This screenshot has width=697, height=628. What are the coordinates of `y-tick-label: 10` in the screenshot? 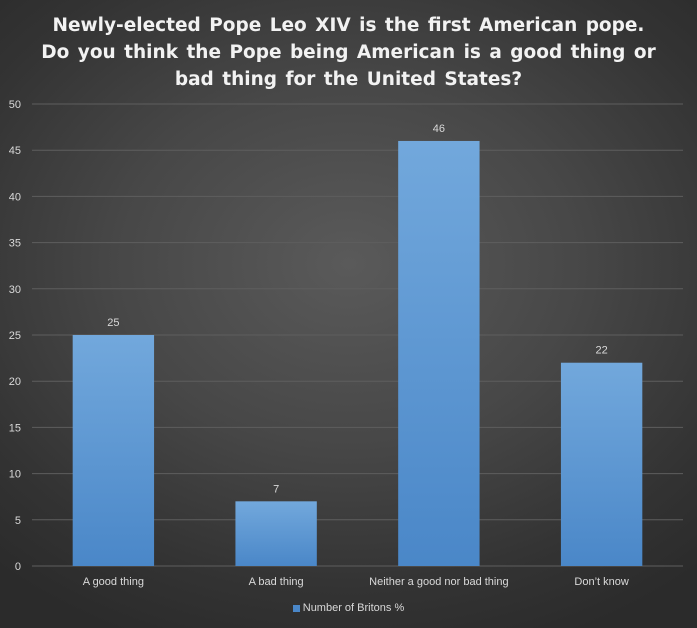 It's located at (15, 475).